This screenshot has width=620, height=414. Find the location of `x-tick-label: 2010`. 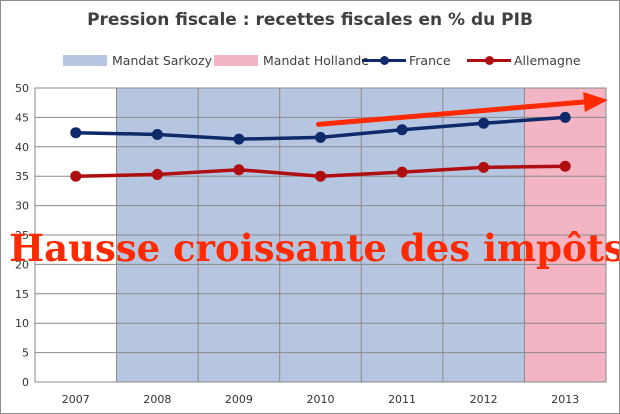

x-tick-label: 2010 is located at coordinates (321, 399).